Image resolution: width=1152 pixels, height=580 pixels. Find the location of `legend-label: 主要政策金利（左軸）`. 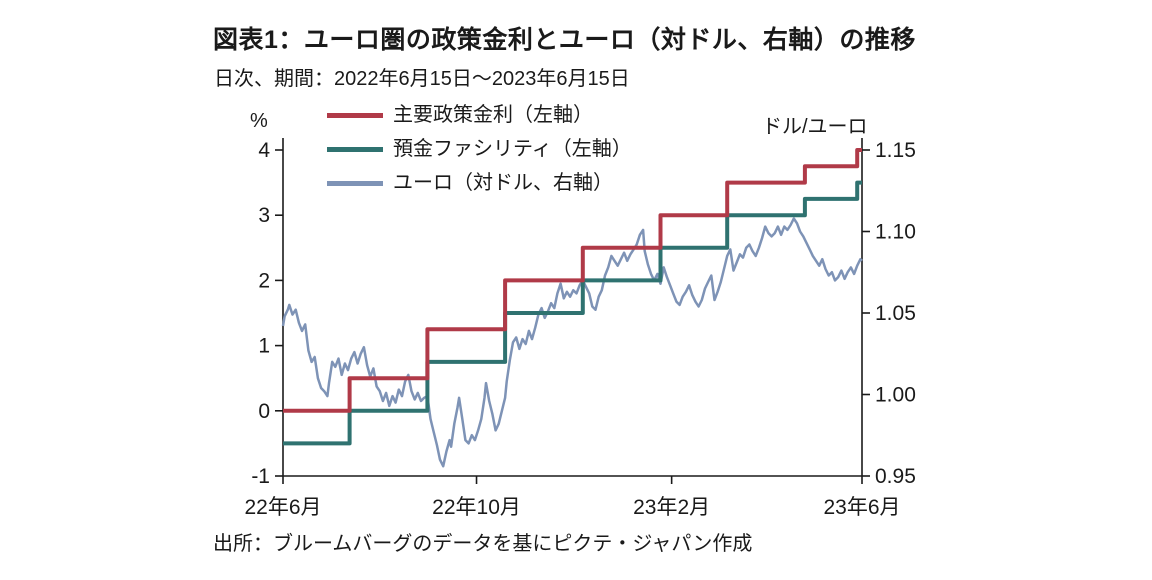

legend-label: 主要政策金利（左軸） is located at coordinates (493, 115).